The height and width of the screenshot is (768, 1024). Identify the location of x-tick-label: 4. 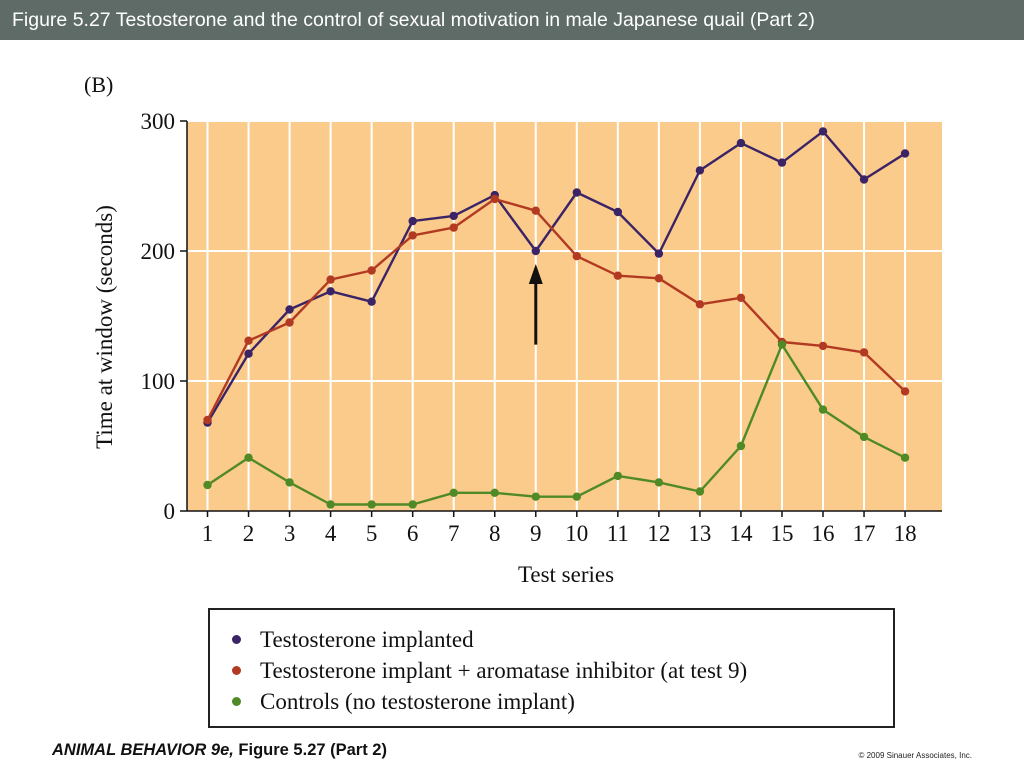
(331, 533).